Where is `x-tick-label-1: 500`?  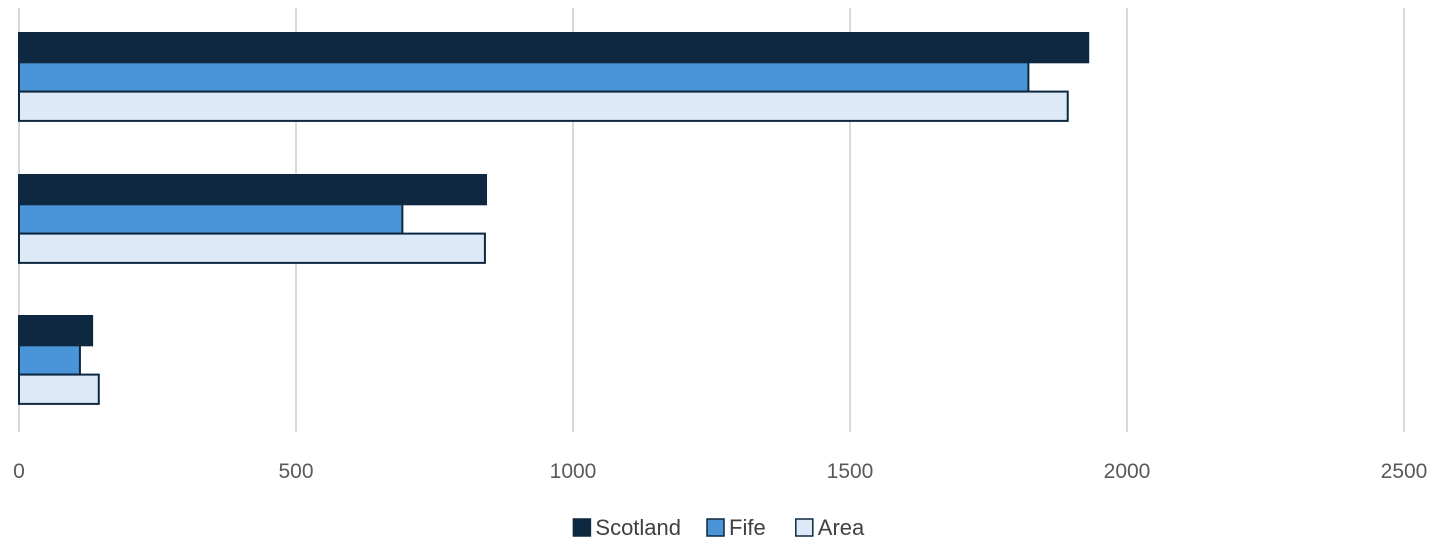 x-tick-label-1: 500 is located at coordinates (295, 471).